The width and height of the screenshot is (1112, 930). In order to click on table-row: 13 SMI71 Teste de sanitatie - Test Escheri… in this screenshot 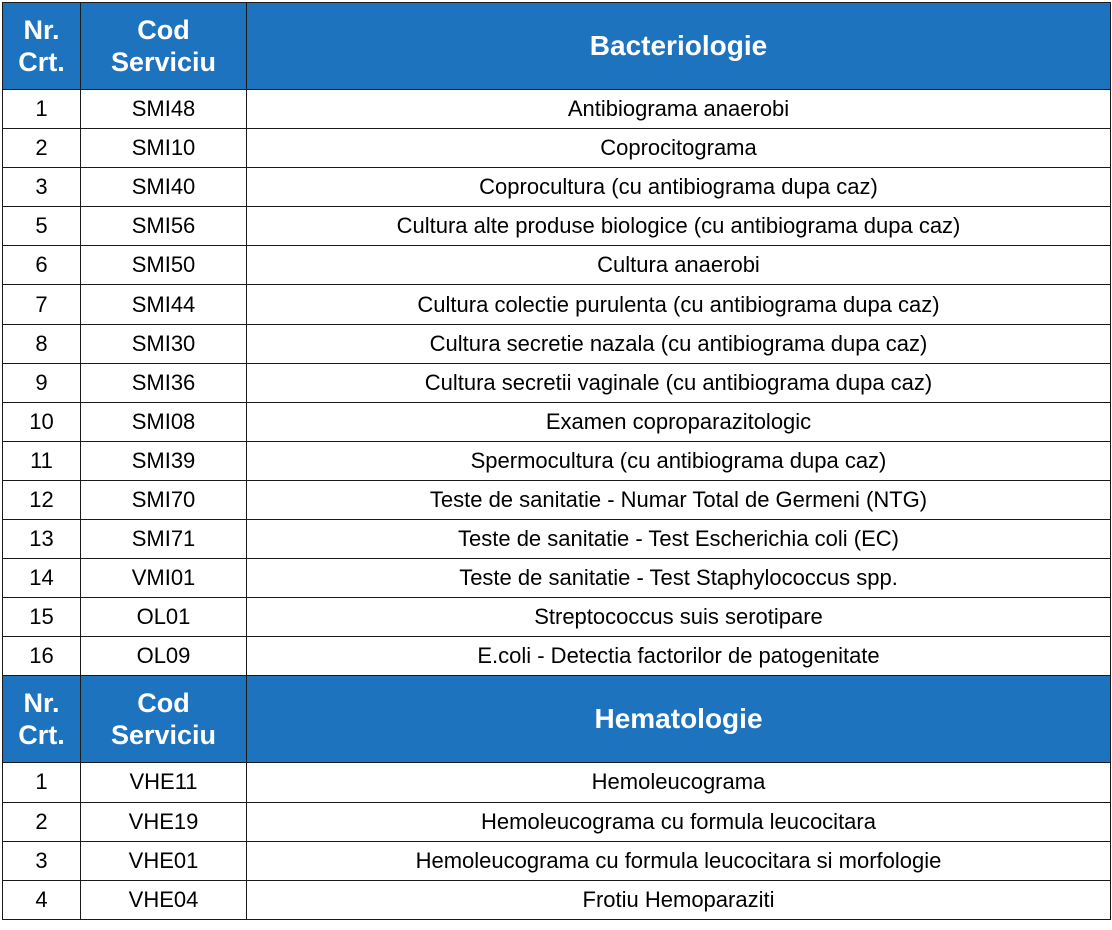, I will do `click(556, 539)`.